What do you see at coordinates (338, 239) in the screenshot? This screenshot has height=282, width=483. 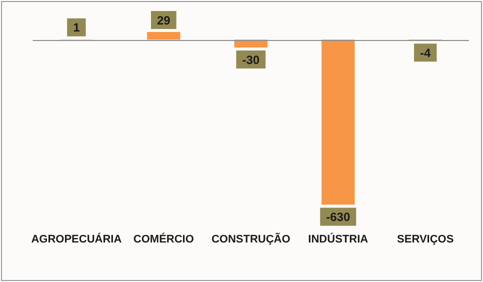 I see `x-tick-label: INDÚSTRIA` at bounding box center [338, 239].